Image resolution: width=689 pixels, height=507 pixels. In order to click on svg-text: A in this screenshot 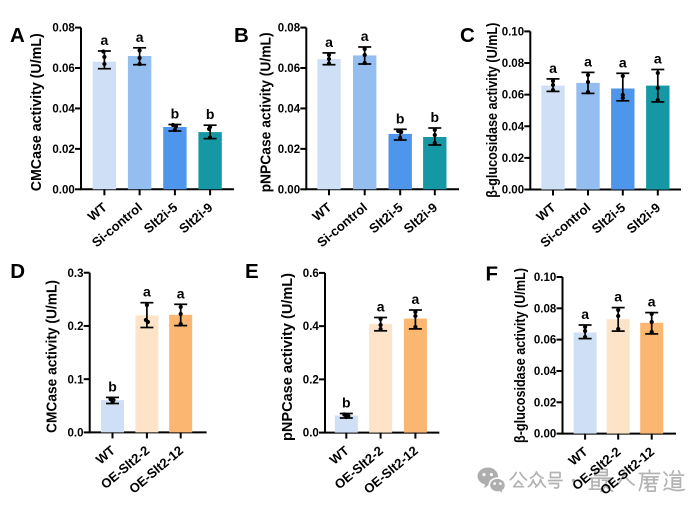, I will do `click(17, 35)`.